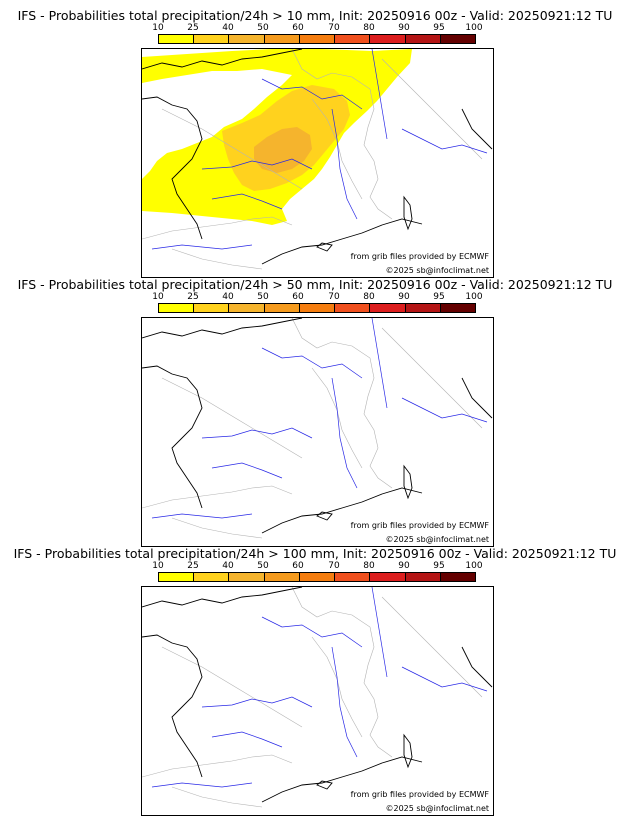  Describe the element at coordinates (369, 297) in the screenshot. I see `tick-label: 80` at that location.